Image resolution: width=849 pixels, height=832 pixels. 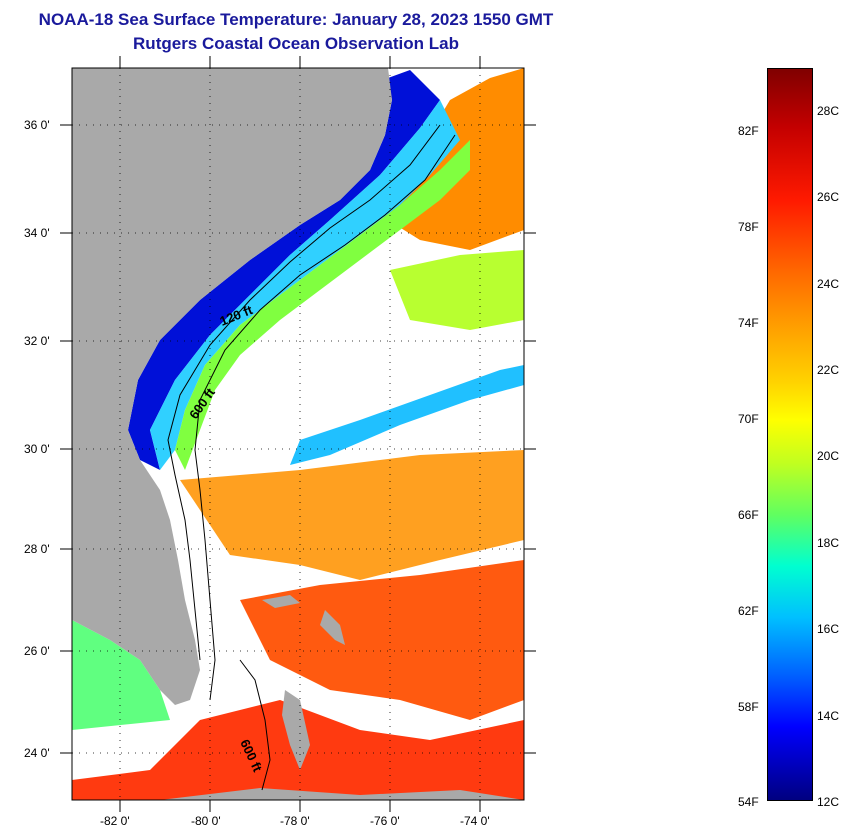 What do you see at coordinates (828, 543) in the screenshot?
I see `colorbar-label-18c: 18C` at bounding box center [828, 543].